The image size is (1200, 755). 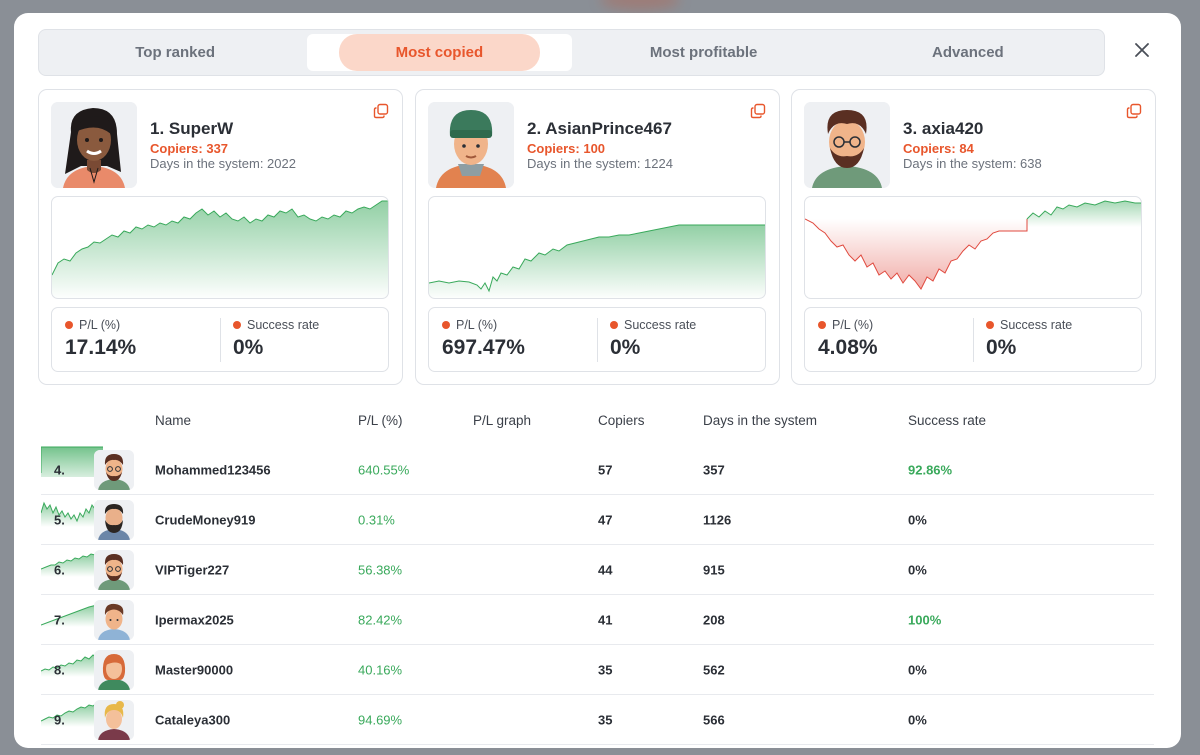 I want to click on copiers-count: 57, so click(x=605, y=469).